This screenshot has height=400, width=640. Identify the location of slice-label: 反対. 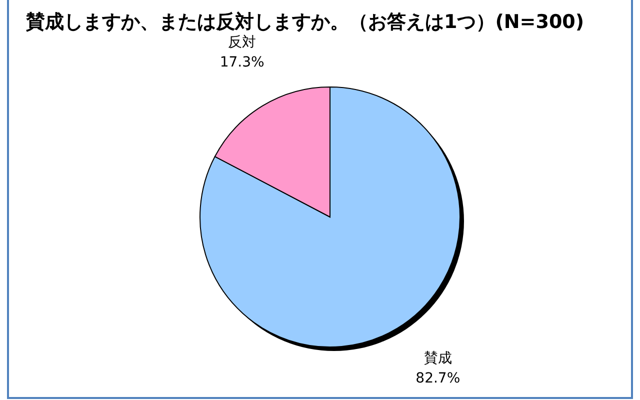
(242, 42).